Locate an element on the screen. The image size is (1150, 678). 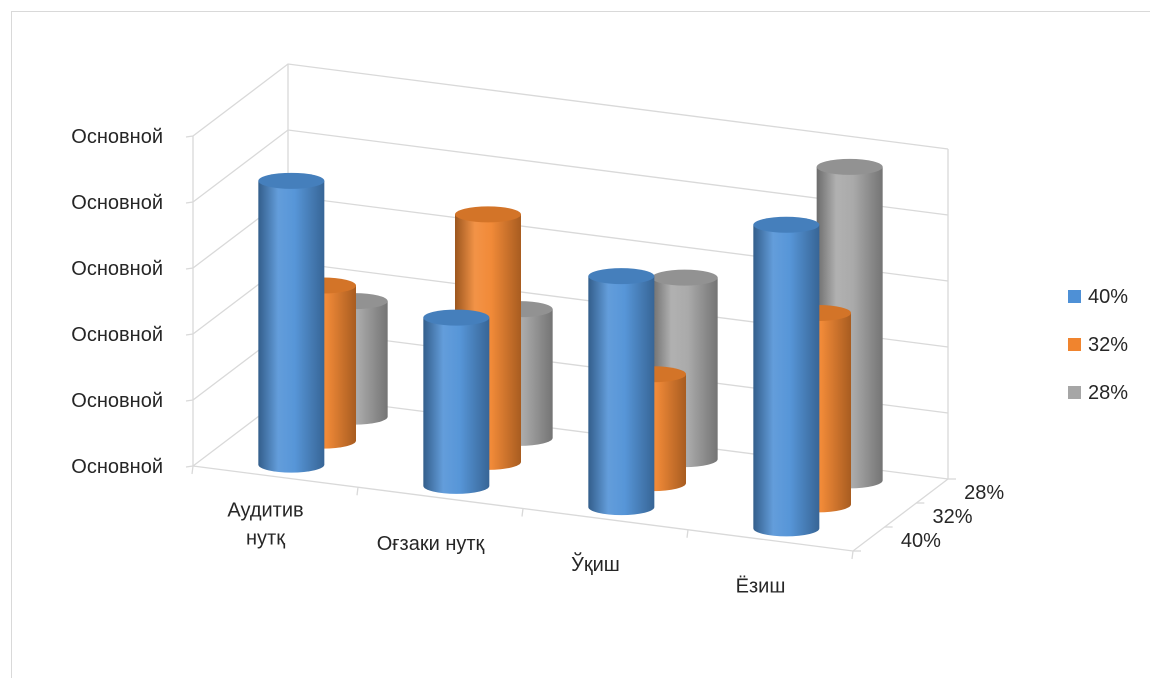
legend-label: 32% is located at coordinates (1108, 345).